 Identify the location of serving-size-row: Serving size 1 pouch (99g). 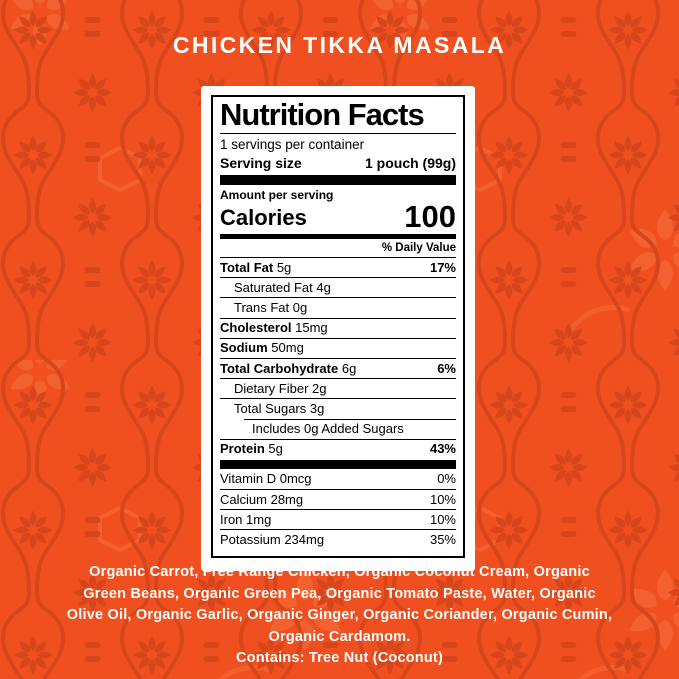
(338, 164).